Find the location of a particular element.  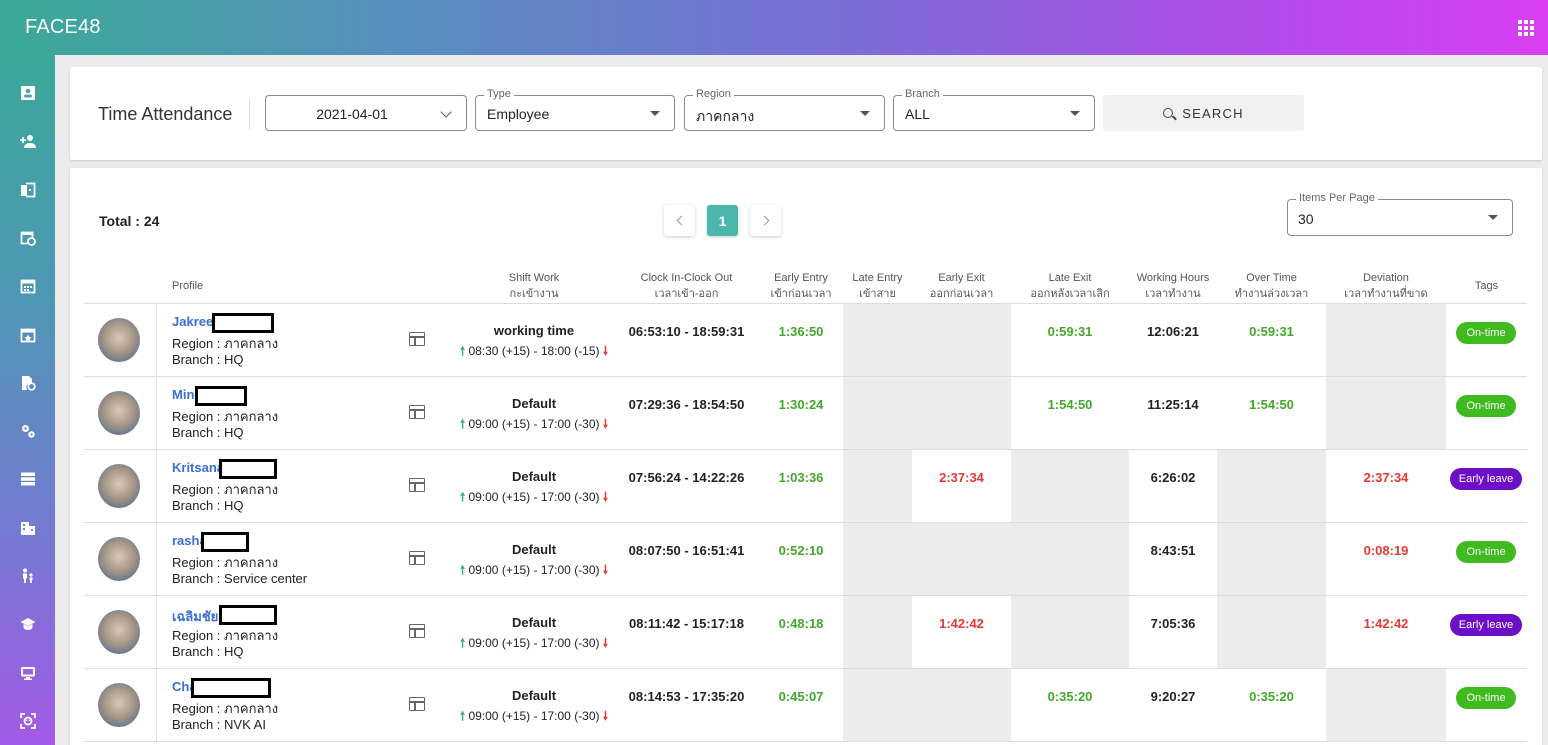

header-working-hours-en: Working Hours is located at coordinates (1173, 278).